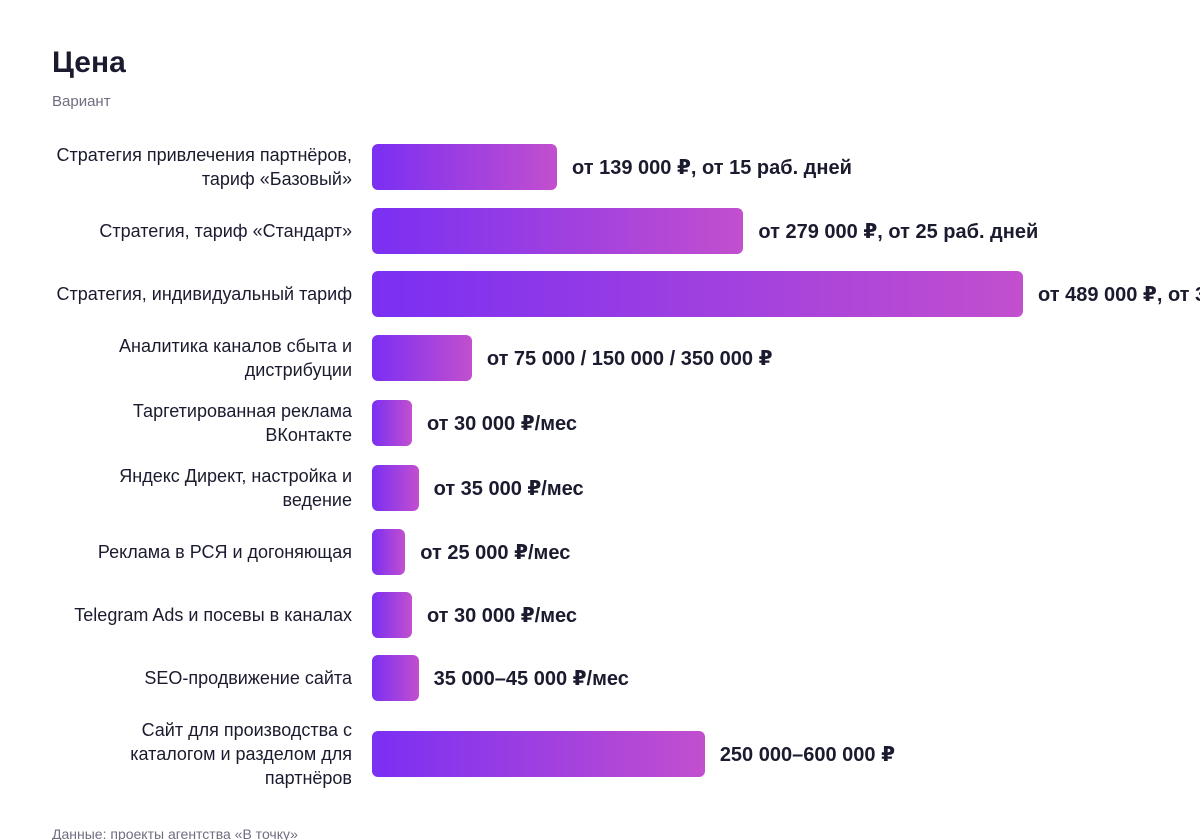 The image size is (1200, 840). What do you see at coordinates (213, 615) in the screenshot?
I see `category-label: Telegram Ads и посевы в каналах` at bounding box center [213, 615].